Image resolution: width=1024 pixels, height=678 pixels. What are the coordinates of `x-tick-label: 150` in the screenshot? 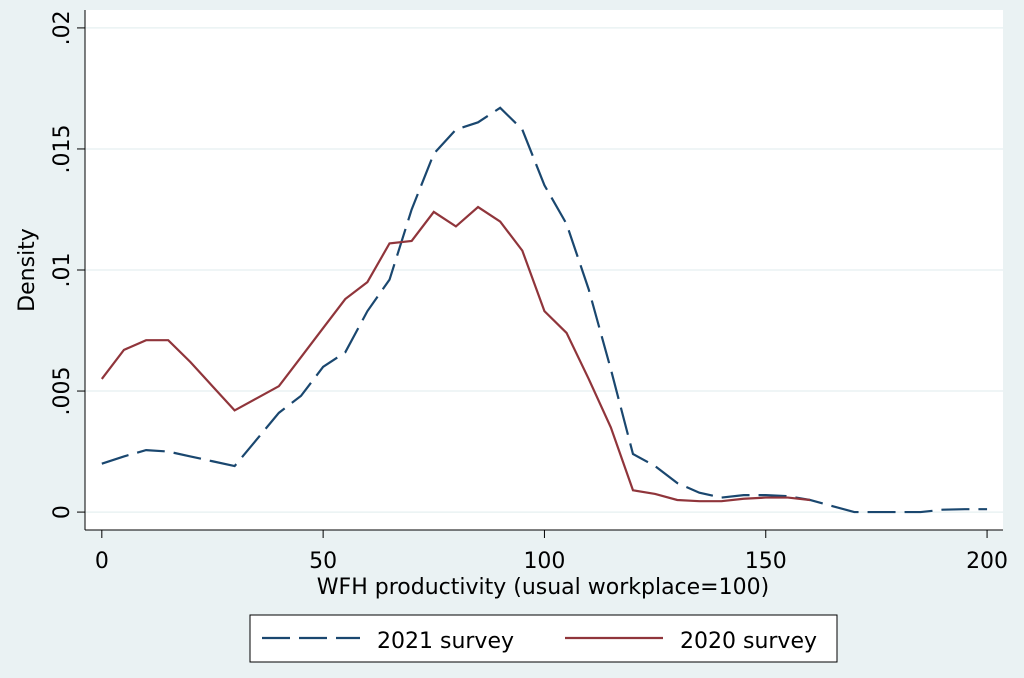 It's located at (766, 561).